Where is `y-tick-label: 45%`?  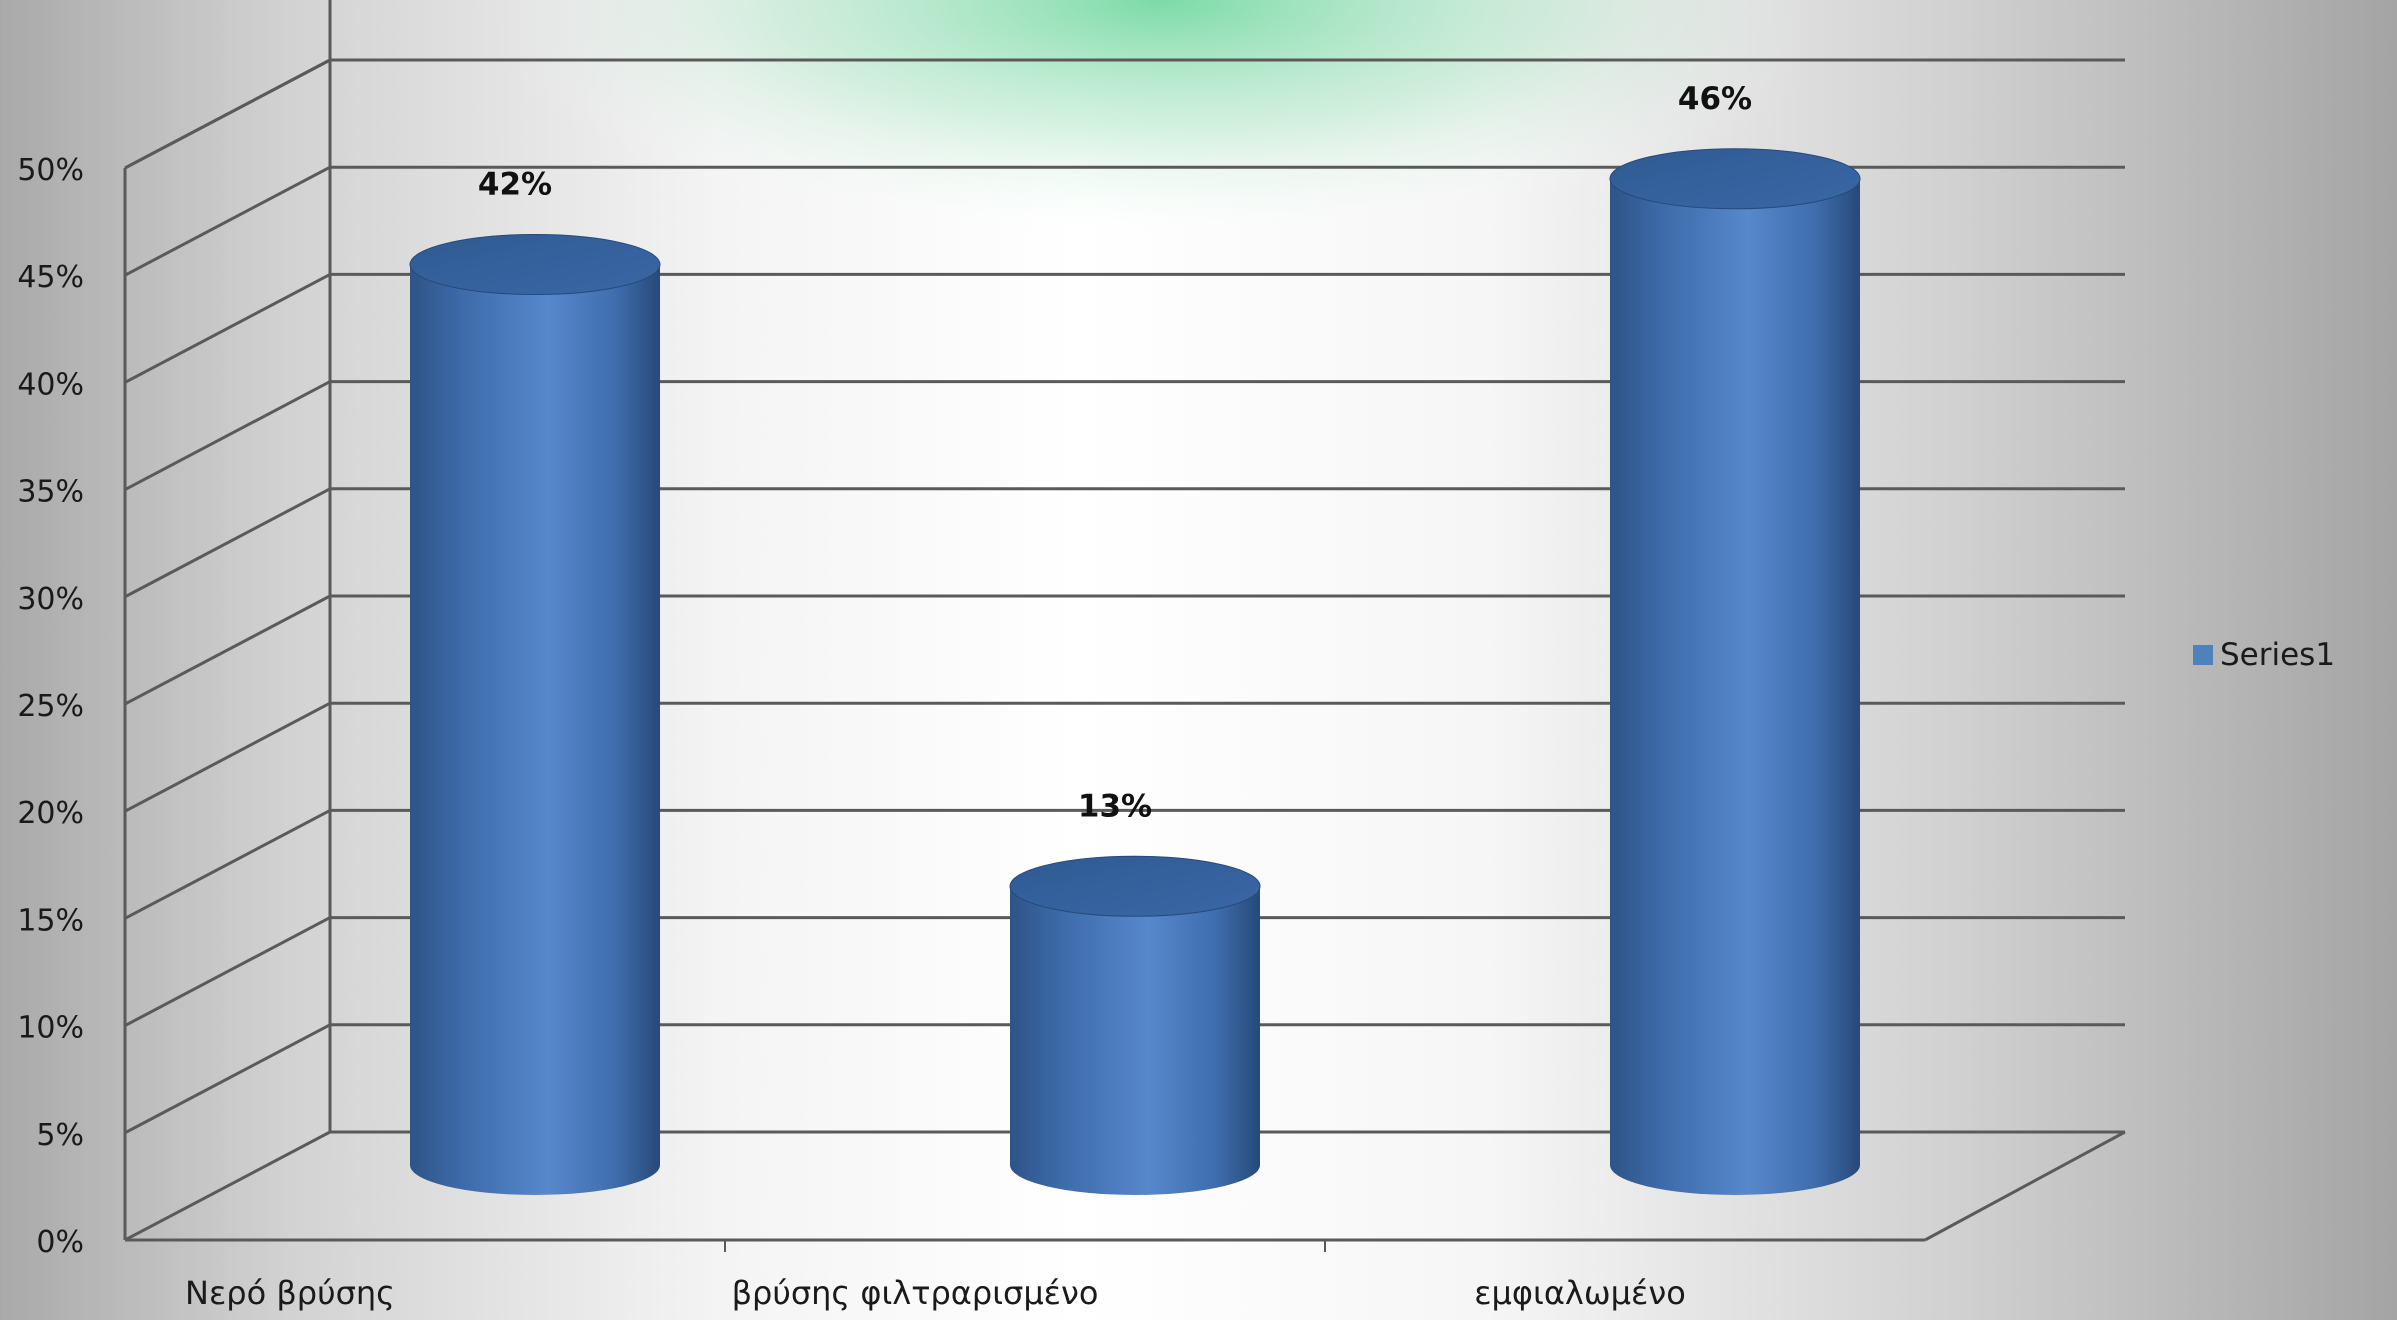
y-tick-label: 45% is located at coordinates (50, 277).